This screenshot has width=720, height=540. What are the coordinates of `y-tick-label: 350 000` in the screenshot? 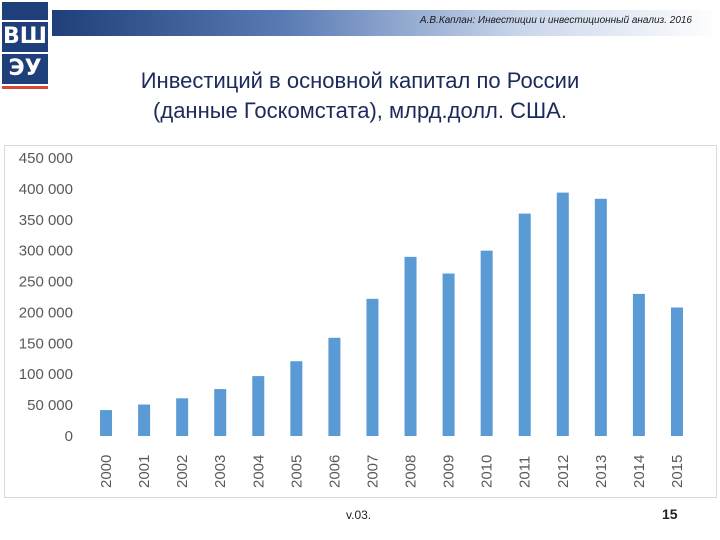 It's located at (46, 220).